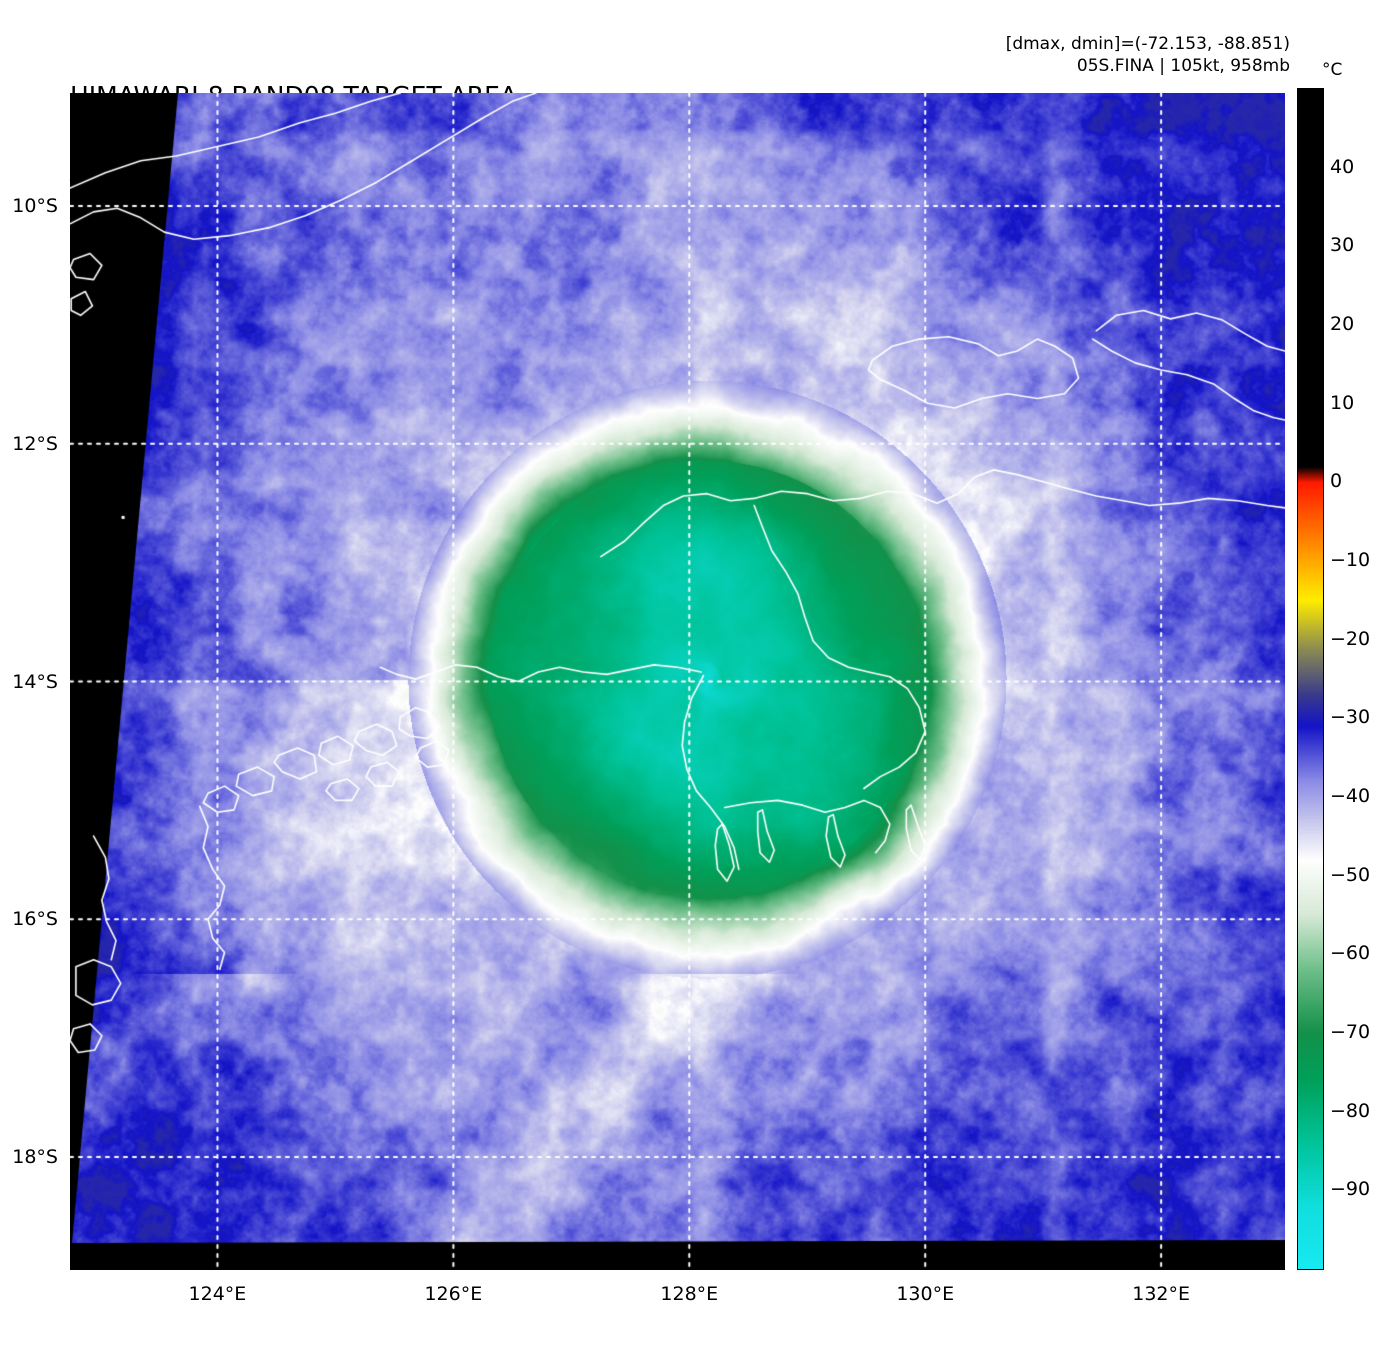 The image size is (1388, 1359). I want to click on colorbar-tick-label: −50, so click(1350, 874).